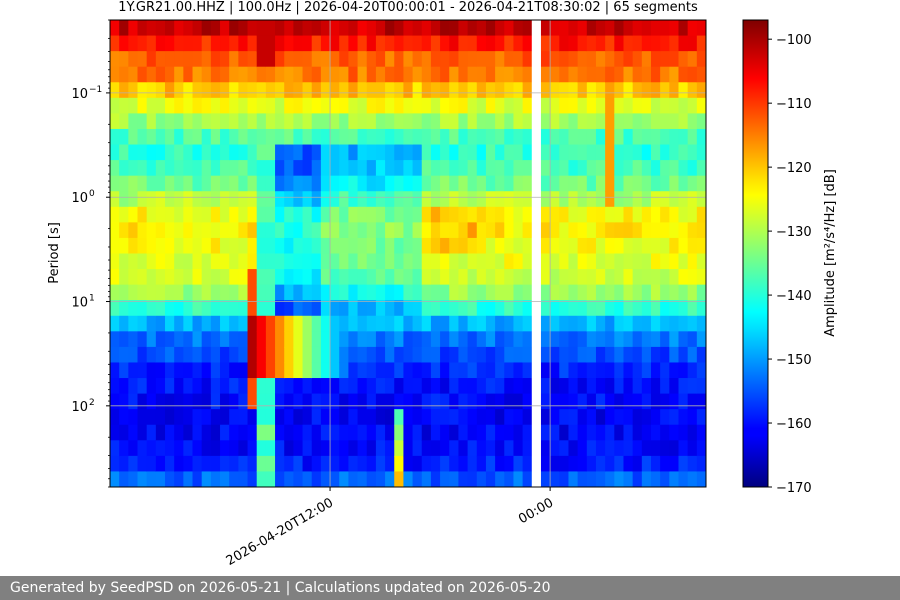  Describe the element at coordinates (79, 407) in the screenshot. I see `y-tick-label: 10` at that location.